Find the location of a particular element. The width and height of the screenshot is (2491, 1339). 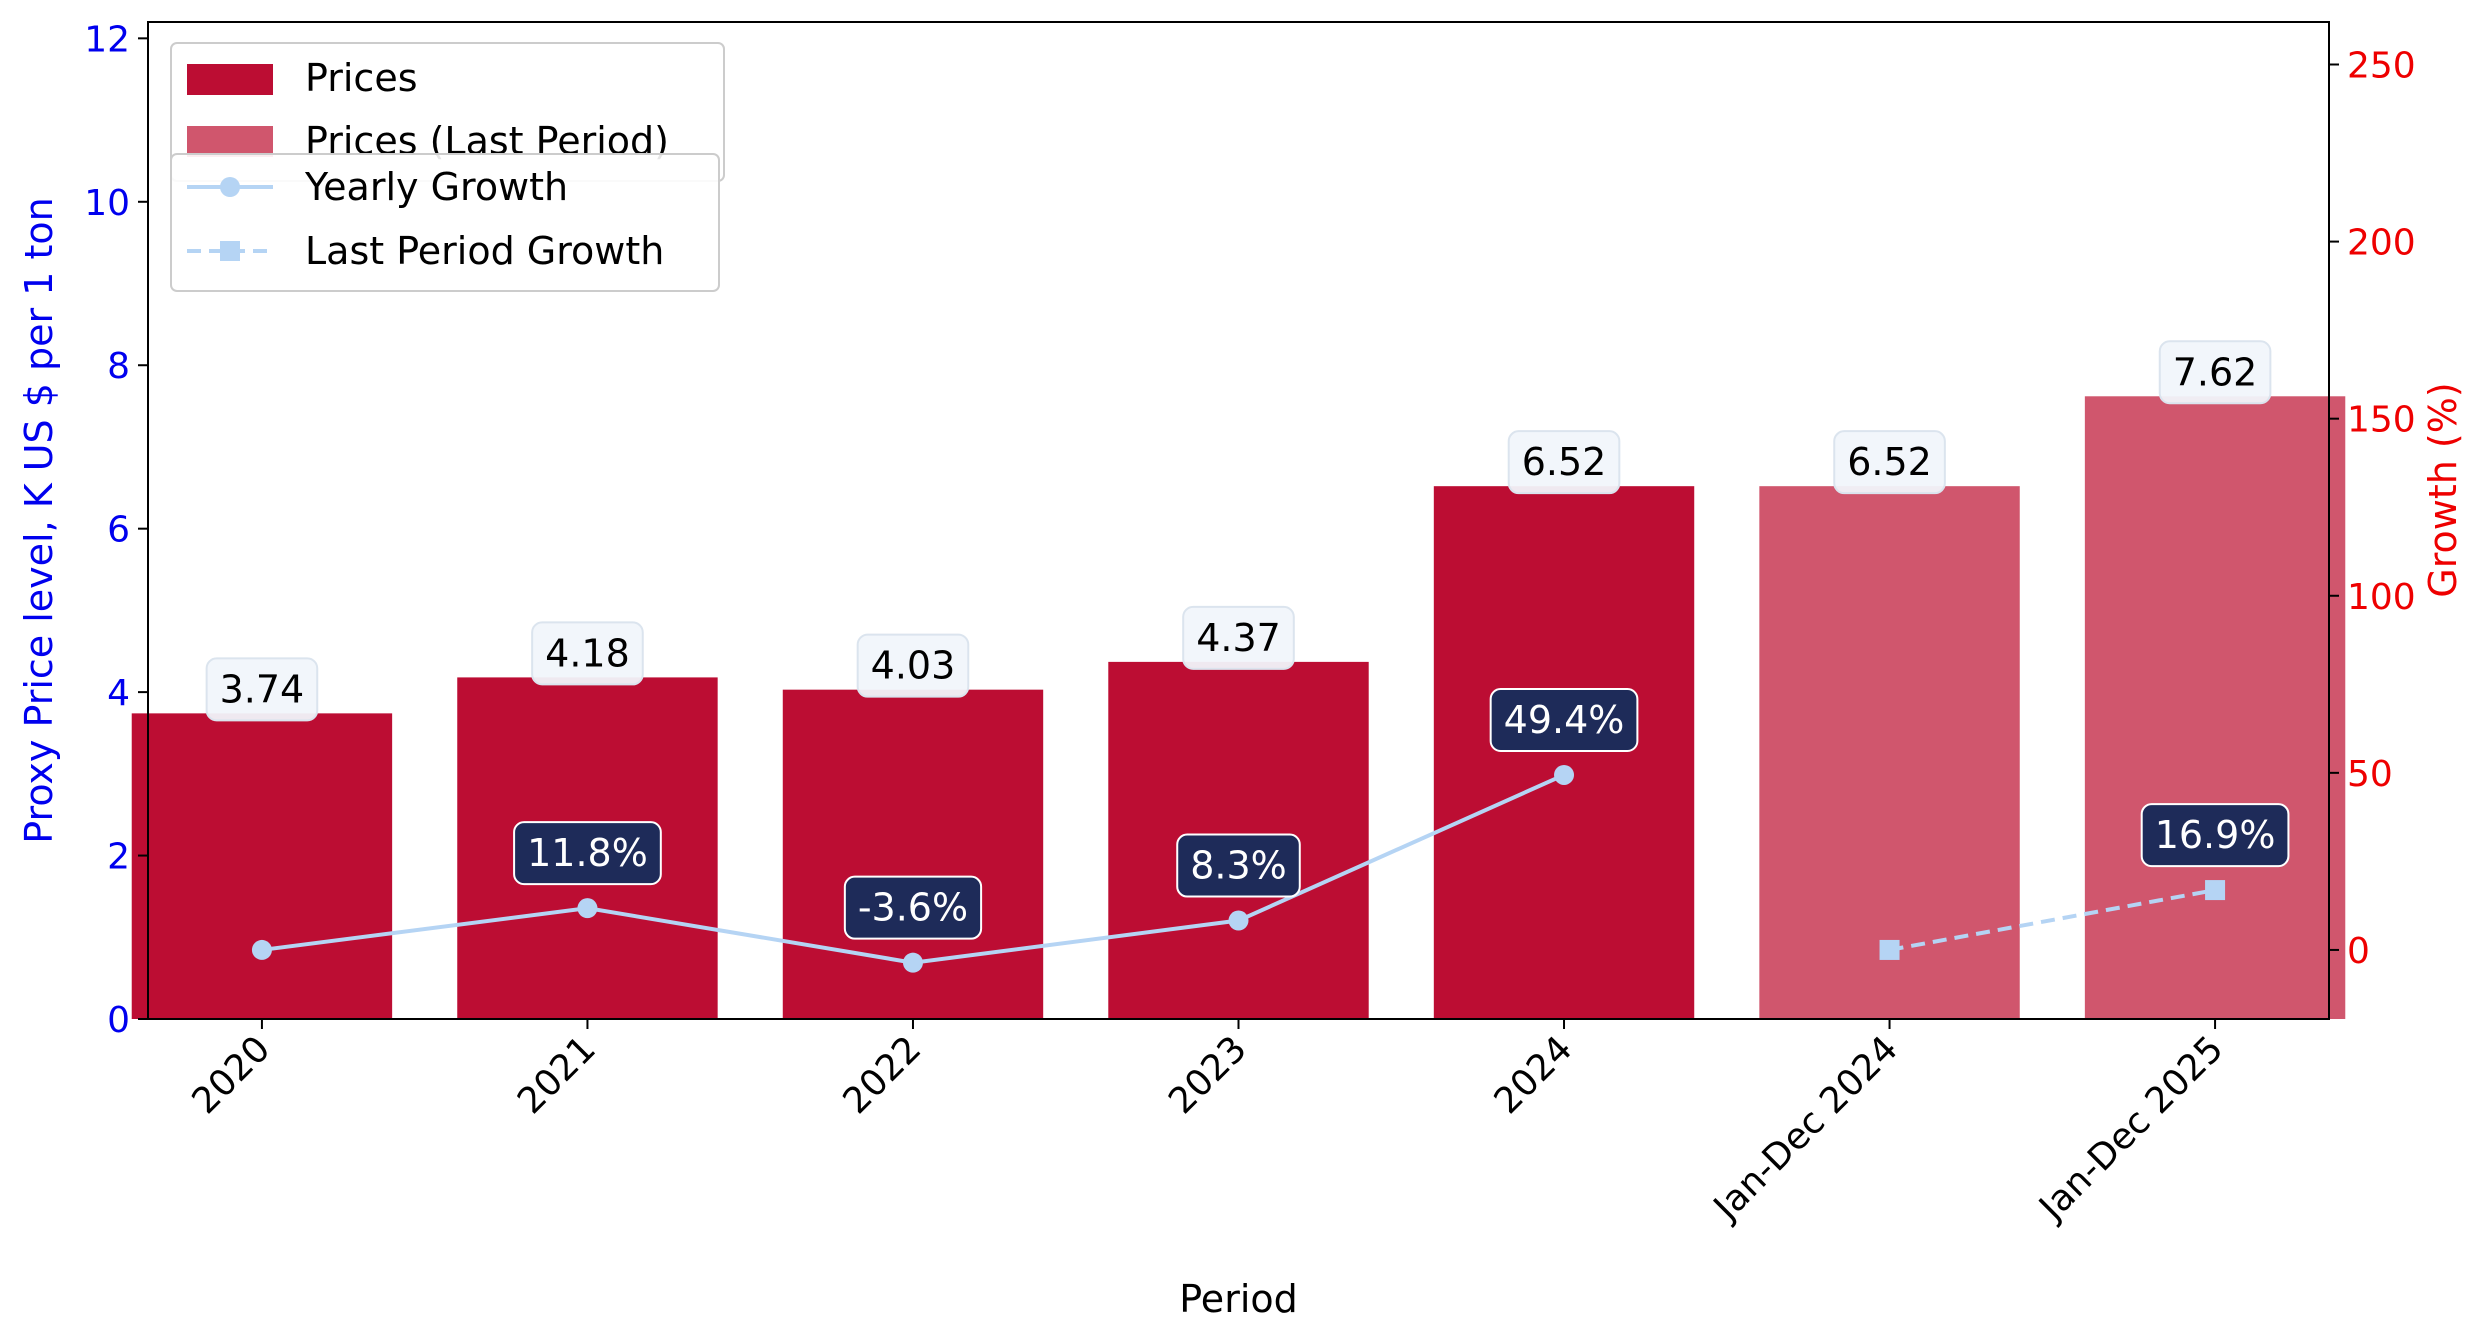

data-label-growth-2021-text: 11.8% is located at coordinates (587, 853).